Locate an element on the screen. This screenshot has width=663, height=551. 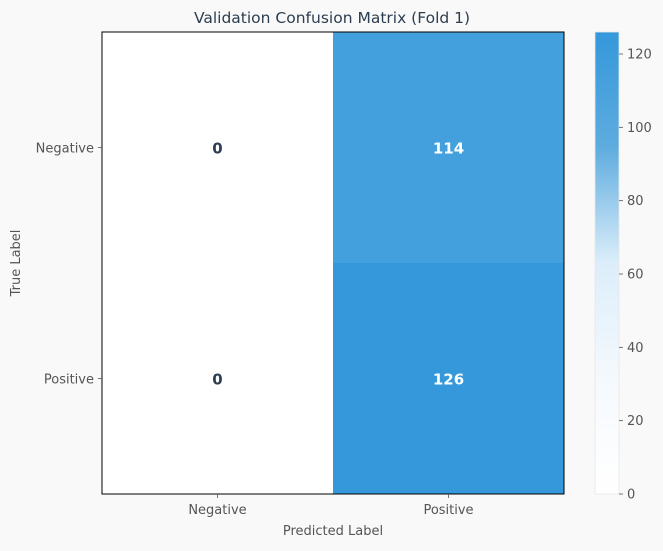
x-axis-label: Predicted Label is located at coordinates (333, 531).